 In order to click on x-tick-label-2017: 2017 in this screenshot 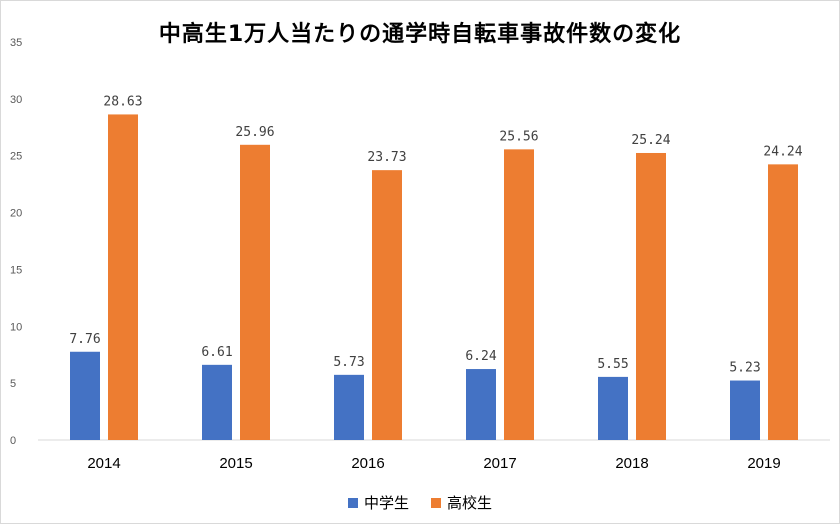, I will do `click(499, 463)`.